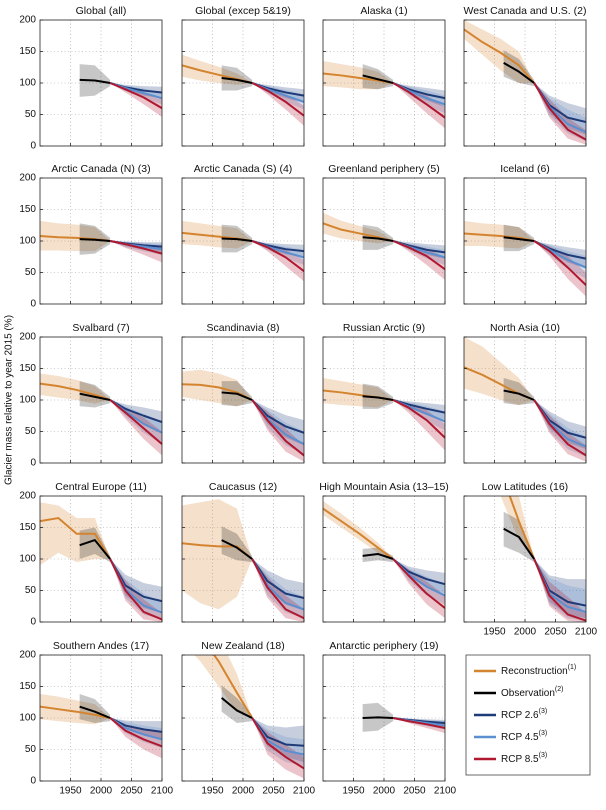 This screenshot has width=606, height=810. I want to click on panel-title: High Mountain Asia (13–15), so click(384, 487).